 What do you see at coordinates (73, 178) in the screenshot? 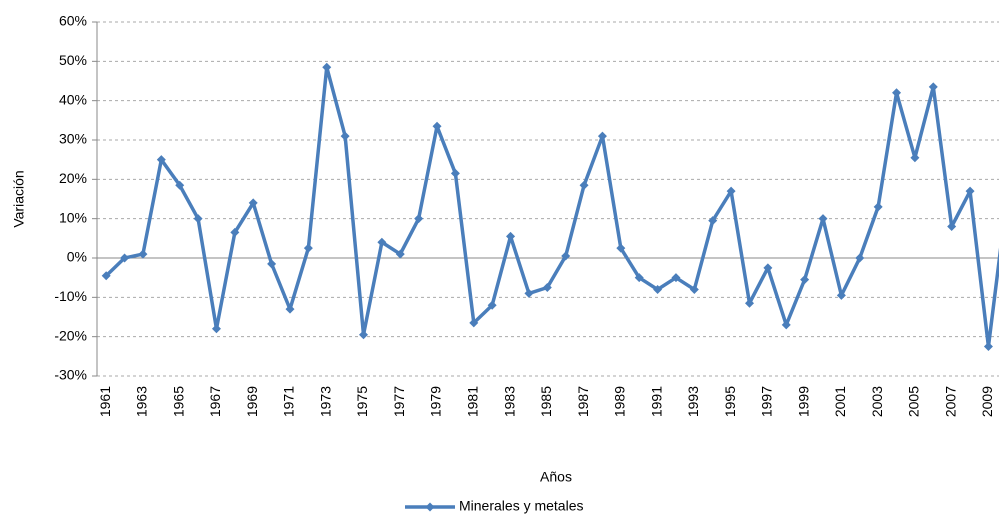
I see `y-tick-label: 20%` at bounding box center [73, 178].